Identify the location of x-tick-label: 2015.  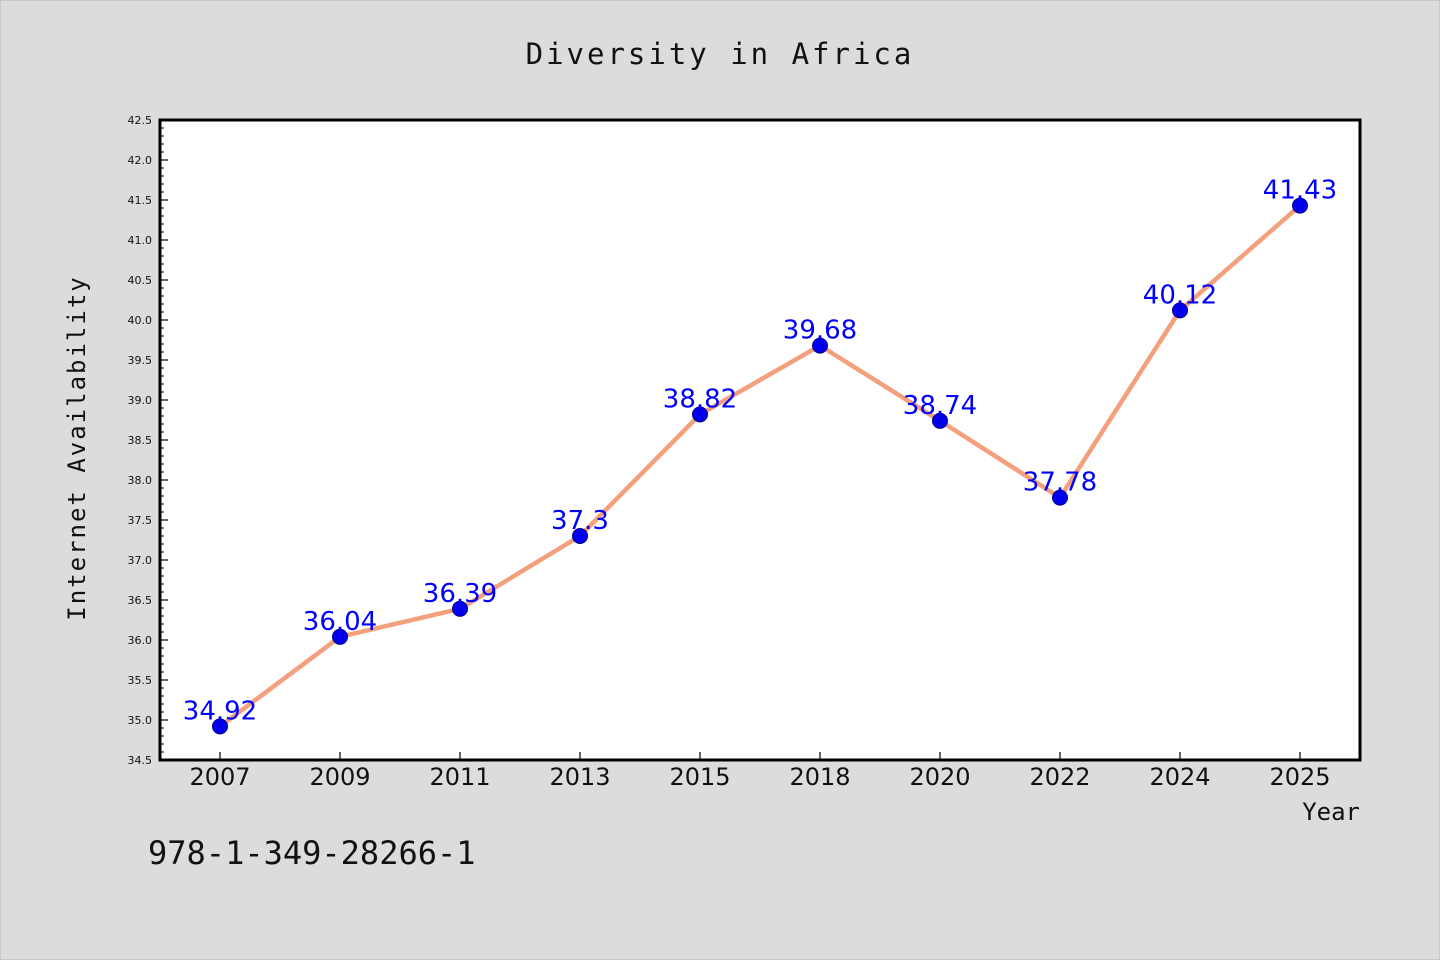
(699, 777).